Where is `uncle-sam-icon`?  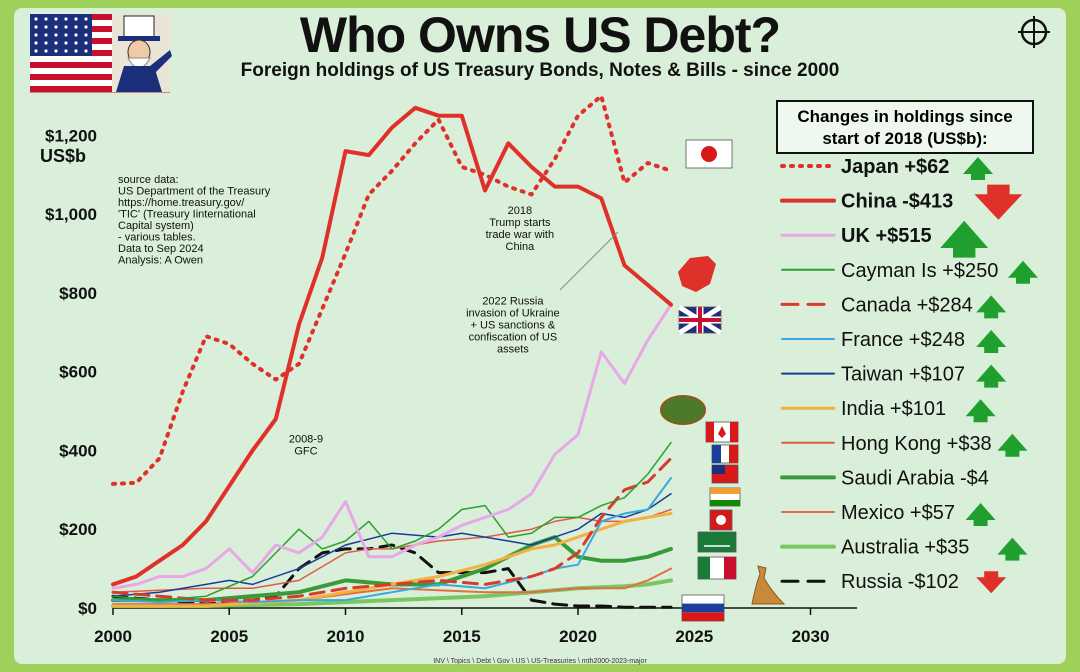
uncle-sam-icon is located at coordinates (142, 53).